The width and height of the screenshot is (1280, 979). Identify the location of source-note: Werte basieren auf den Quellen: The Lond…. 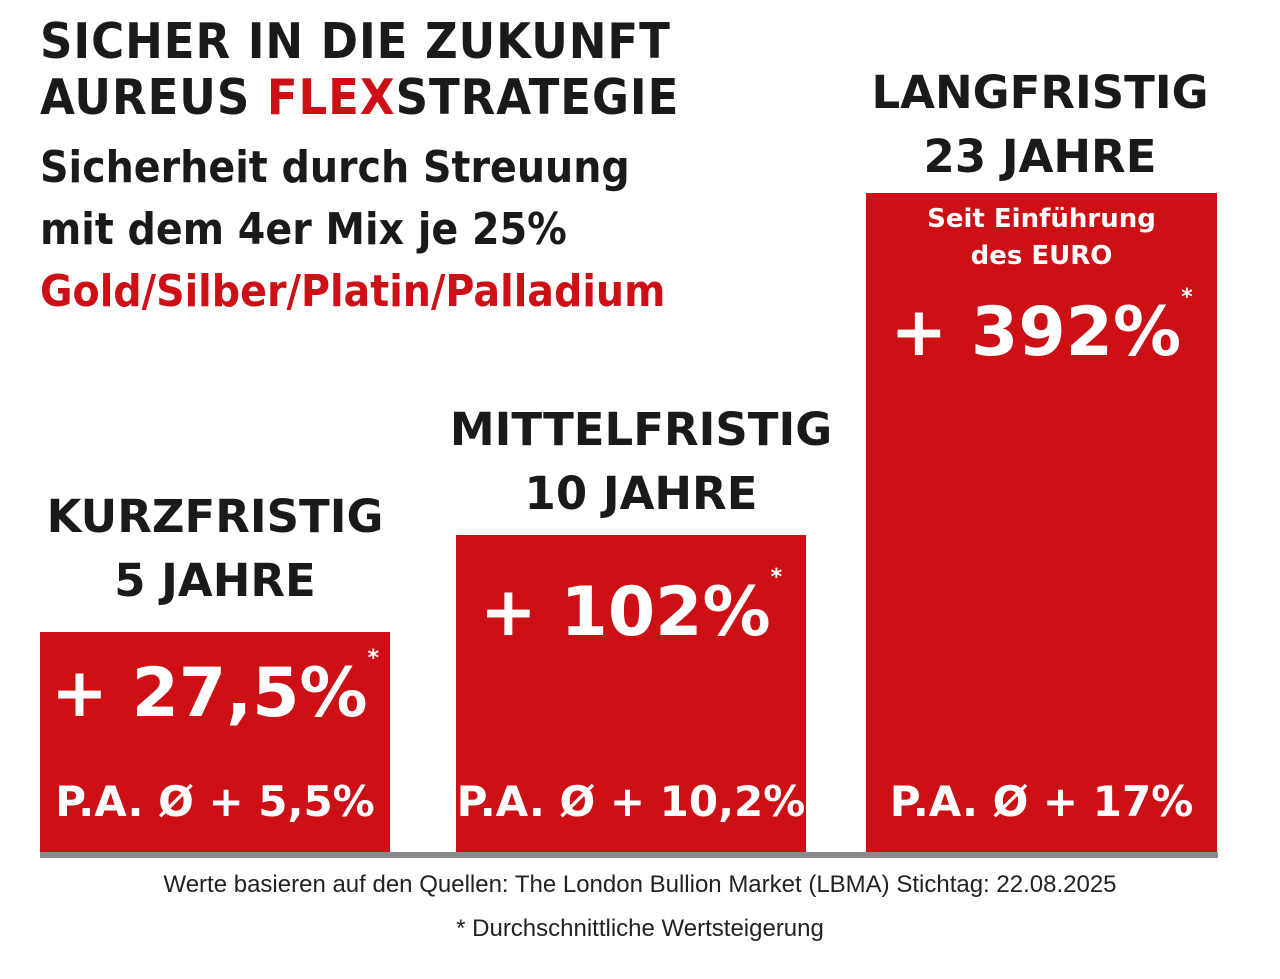
(640, 884).